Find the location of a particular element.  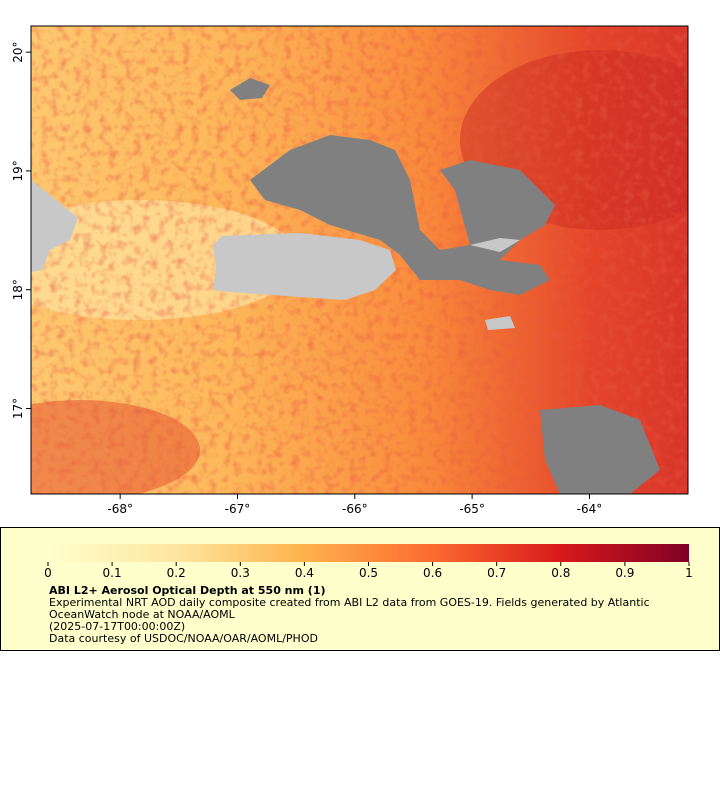

x-tick-label: -64° is located at coordinates (590, 509).